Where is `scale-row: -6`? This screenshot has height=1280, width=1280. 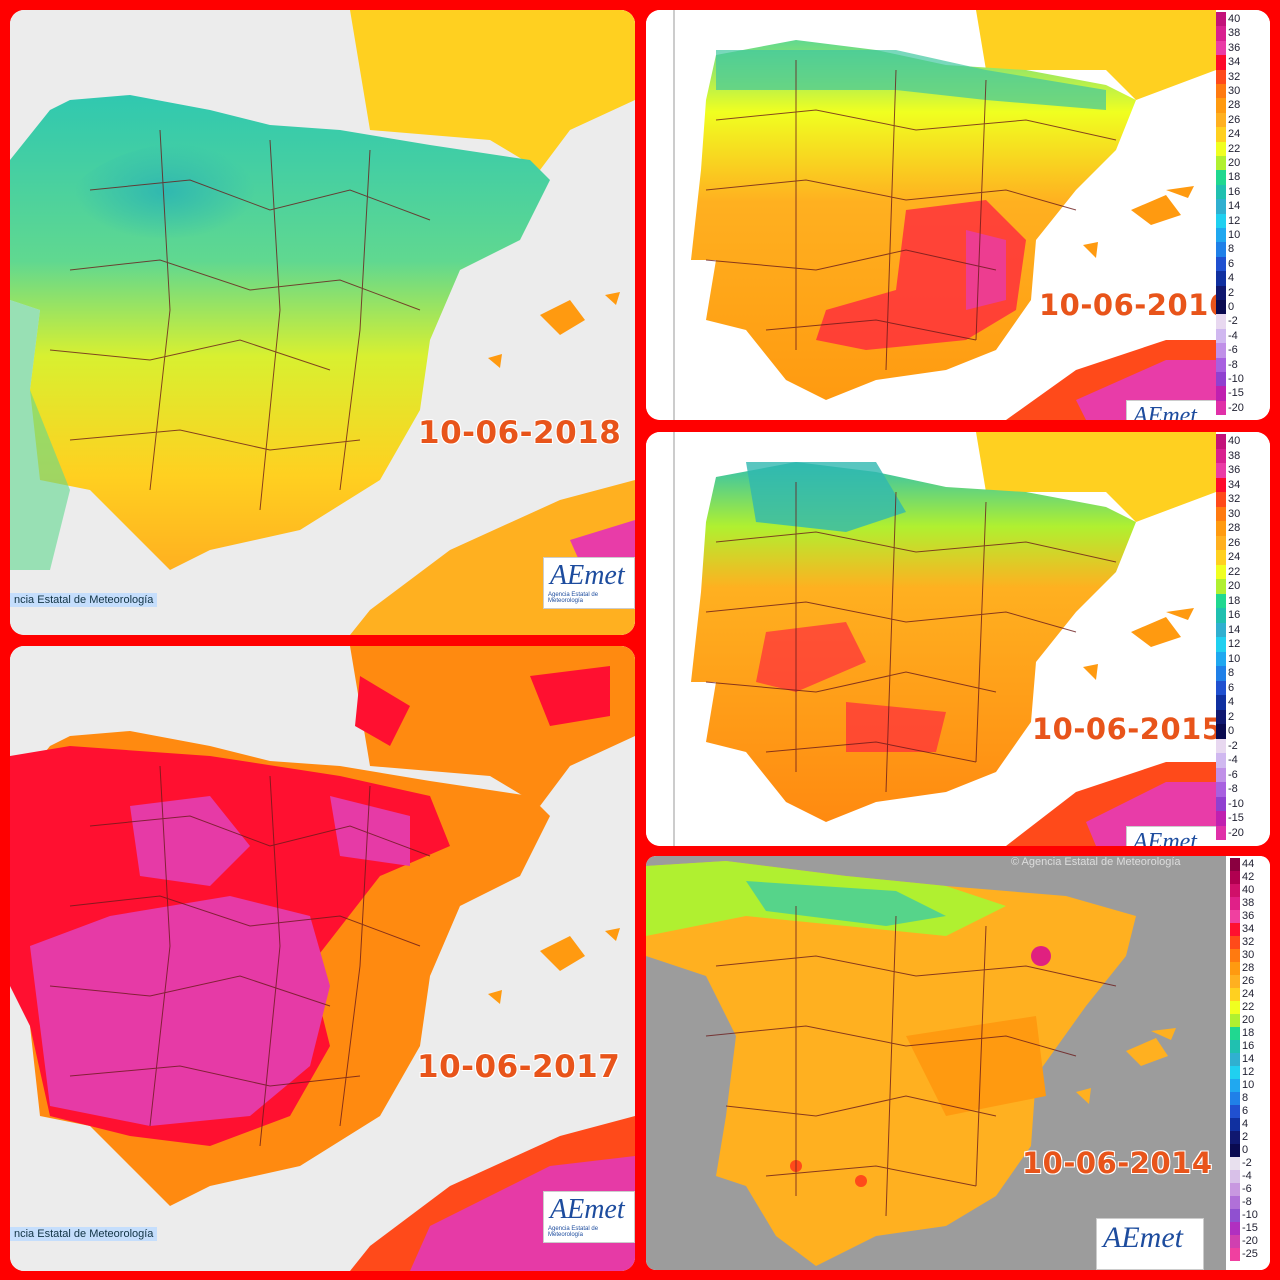
scale-row: -6 is located at coordinates (1250, 1189).